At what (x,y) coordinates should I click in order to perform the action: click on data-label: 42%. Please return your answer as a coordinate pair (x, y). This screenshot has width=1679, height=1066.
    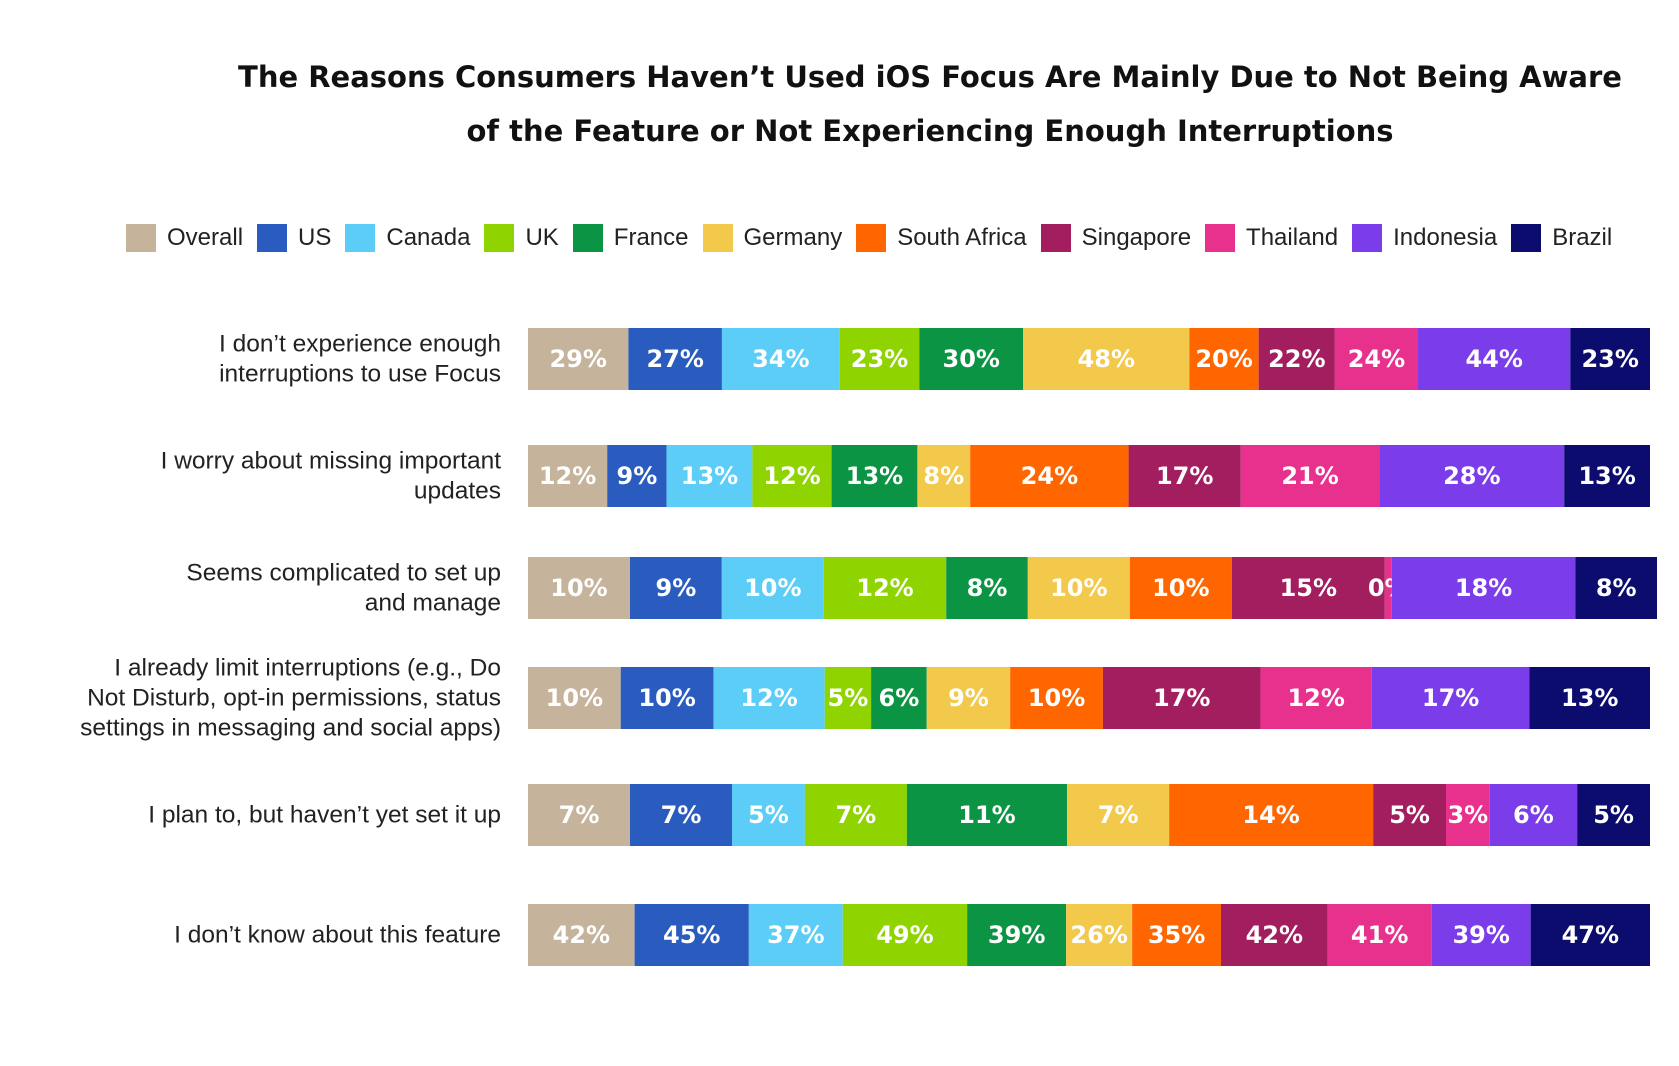
    Looking at the image, I should click on (581, 935).